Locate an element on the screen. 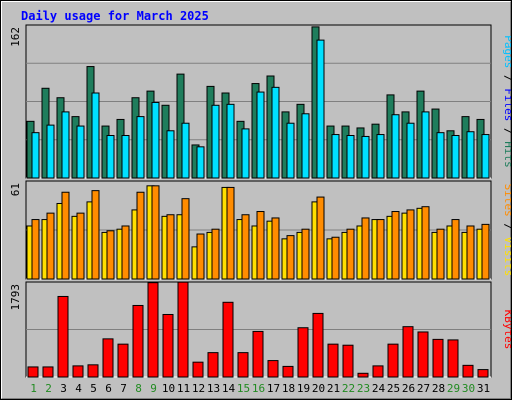  day-label: 17 is located at coordinates (273, 388).